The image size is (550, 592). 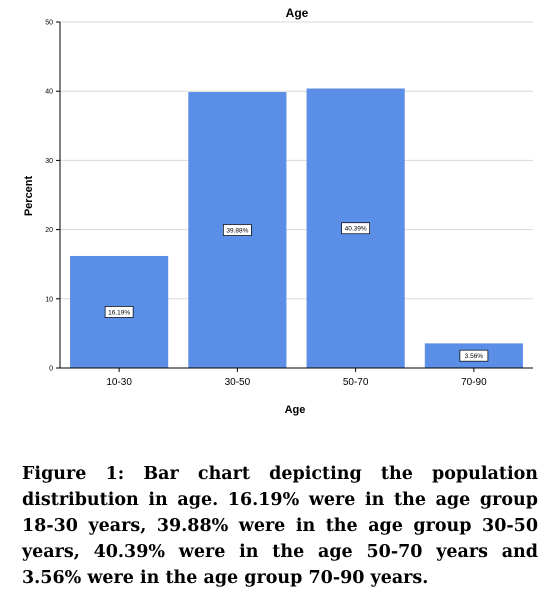 What do you see at coordinates (238, 382) in the screenshot?
I see `x-tick-label: 30-50` at bounding box center [238, 382].